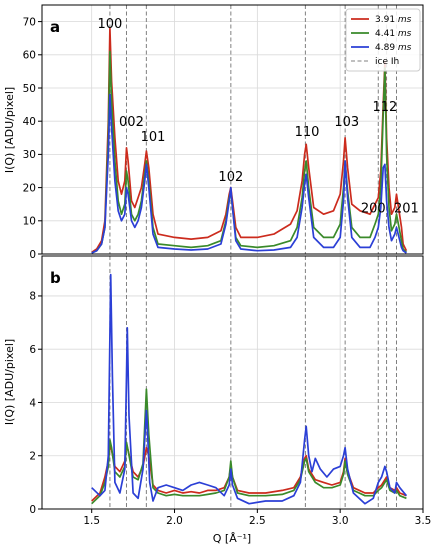 The width and height of the screenshot is (435, 550). What do you see at coordinates (232, 538) in the screenshot?
I see `x-axis-title: Q [Å⁻¹]` at bounding box center [232, 538].